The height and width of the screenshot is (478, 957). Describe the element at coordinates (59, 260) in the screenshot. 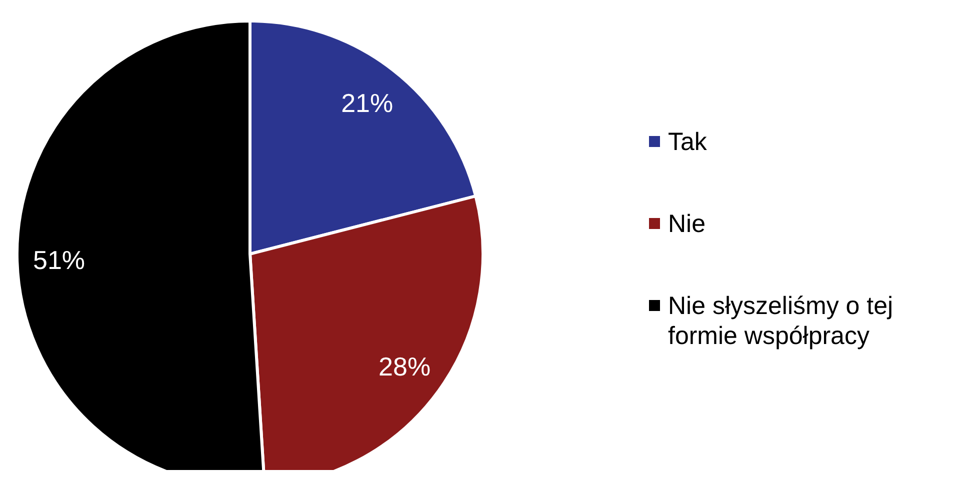

I see `data-label: 51%` at that location.